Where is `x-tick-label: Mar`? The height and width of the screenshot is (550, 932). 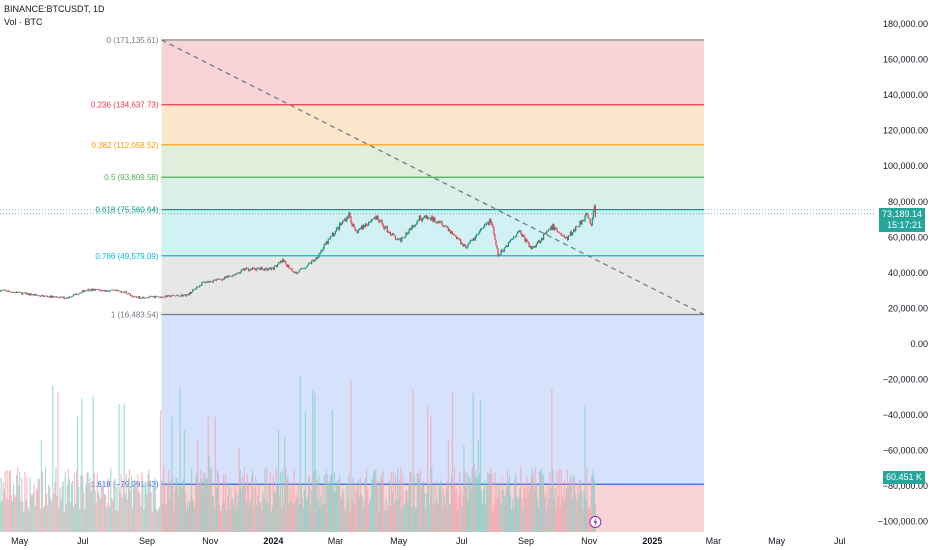 x-tick-label: Mar is located at coordinates (714, 541).